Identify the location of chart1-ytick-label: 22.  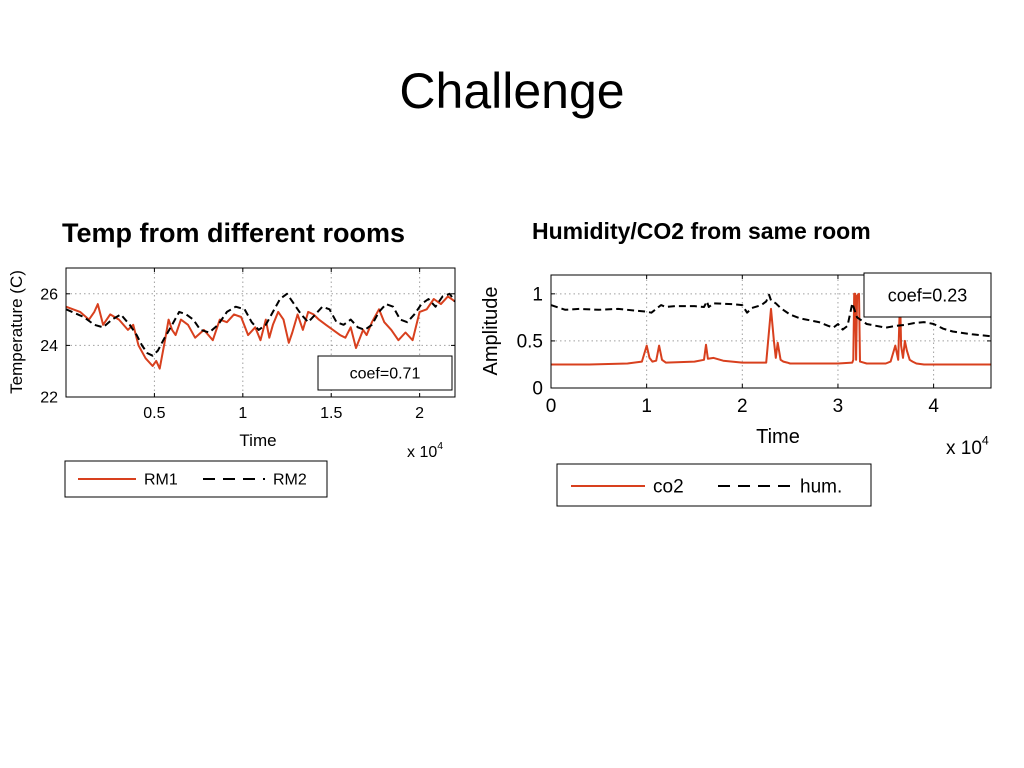
(49, 398).